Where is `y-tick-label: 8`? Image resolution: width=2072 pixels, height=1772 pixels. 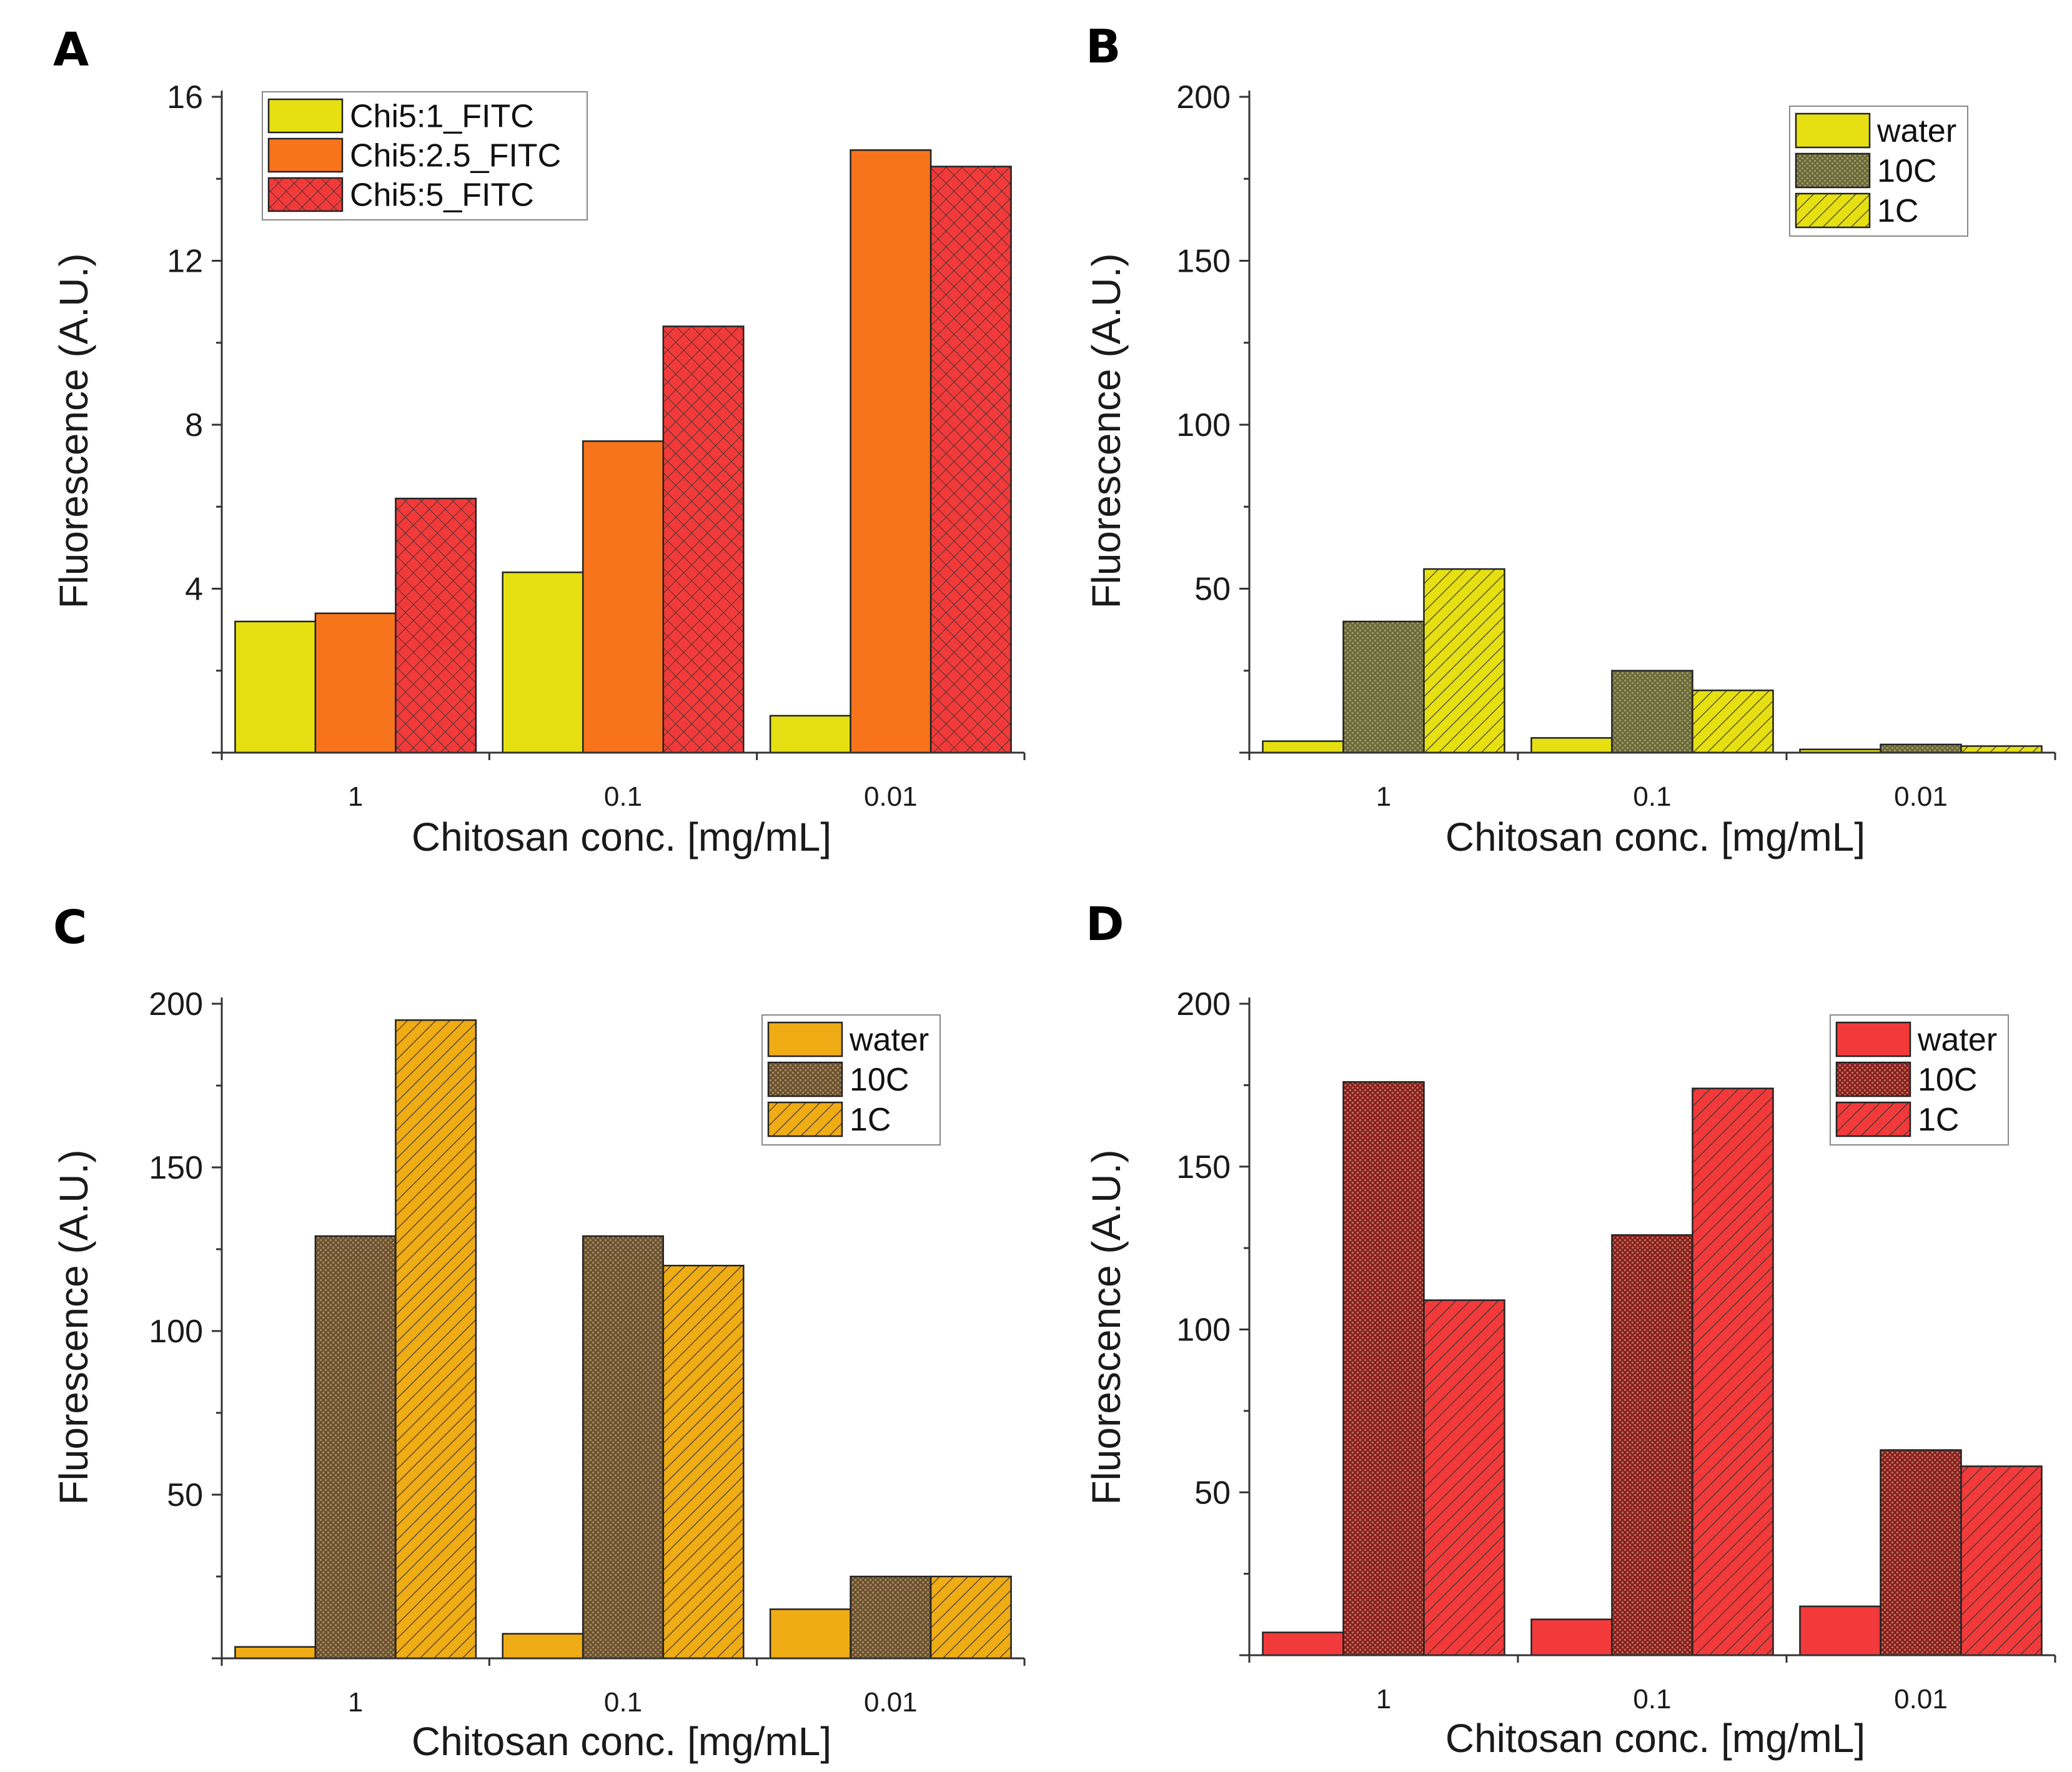
y-tick-label: 8 is located at coordinates (194, 425).